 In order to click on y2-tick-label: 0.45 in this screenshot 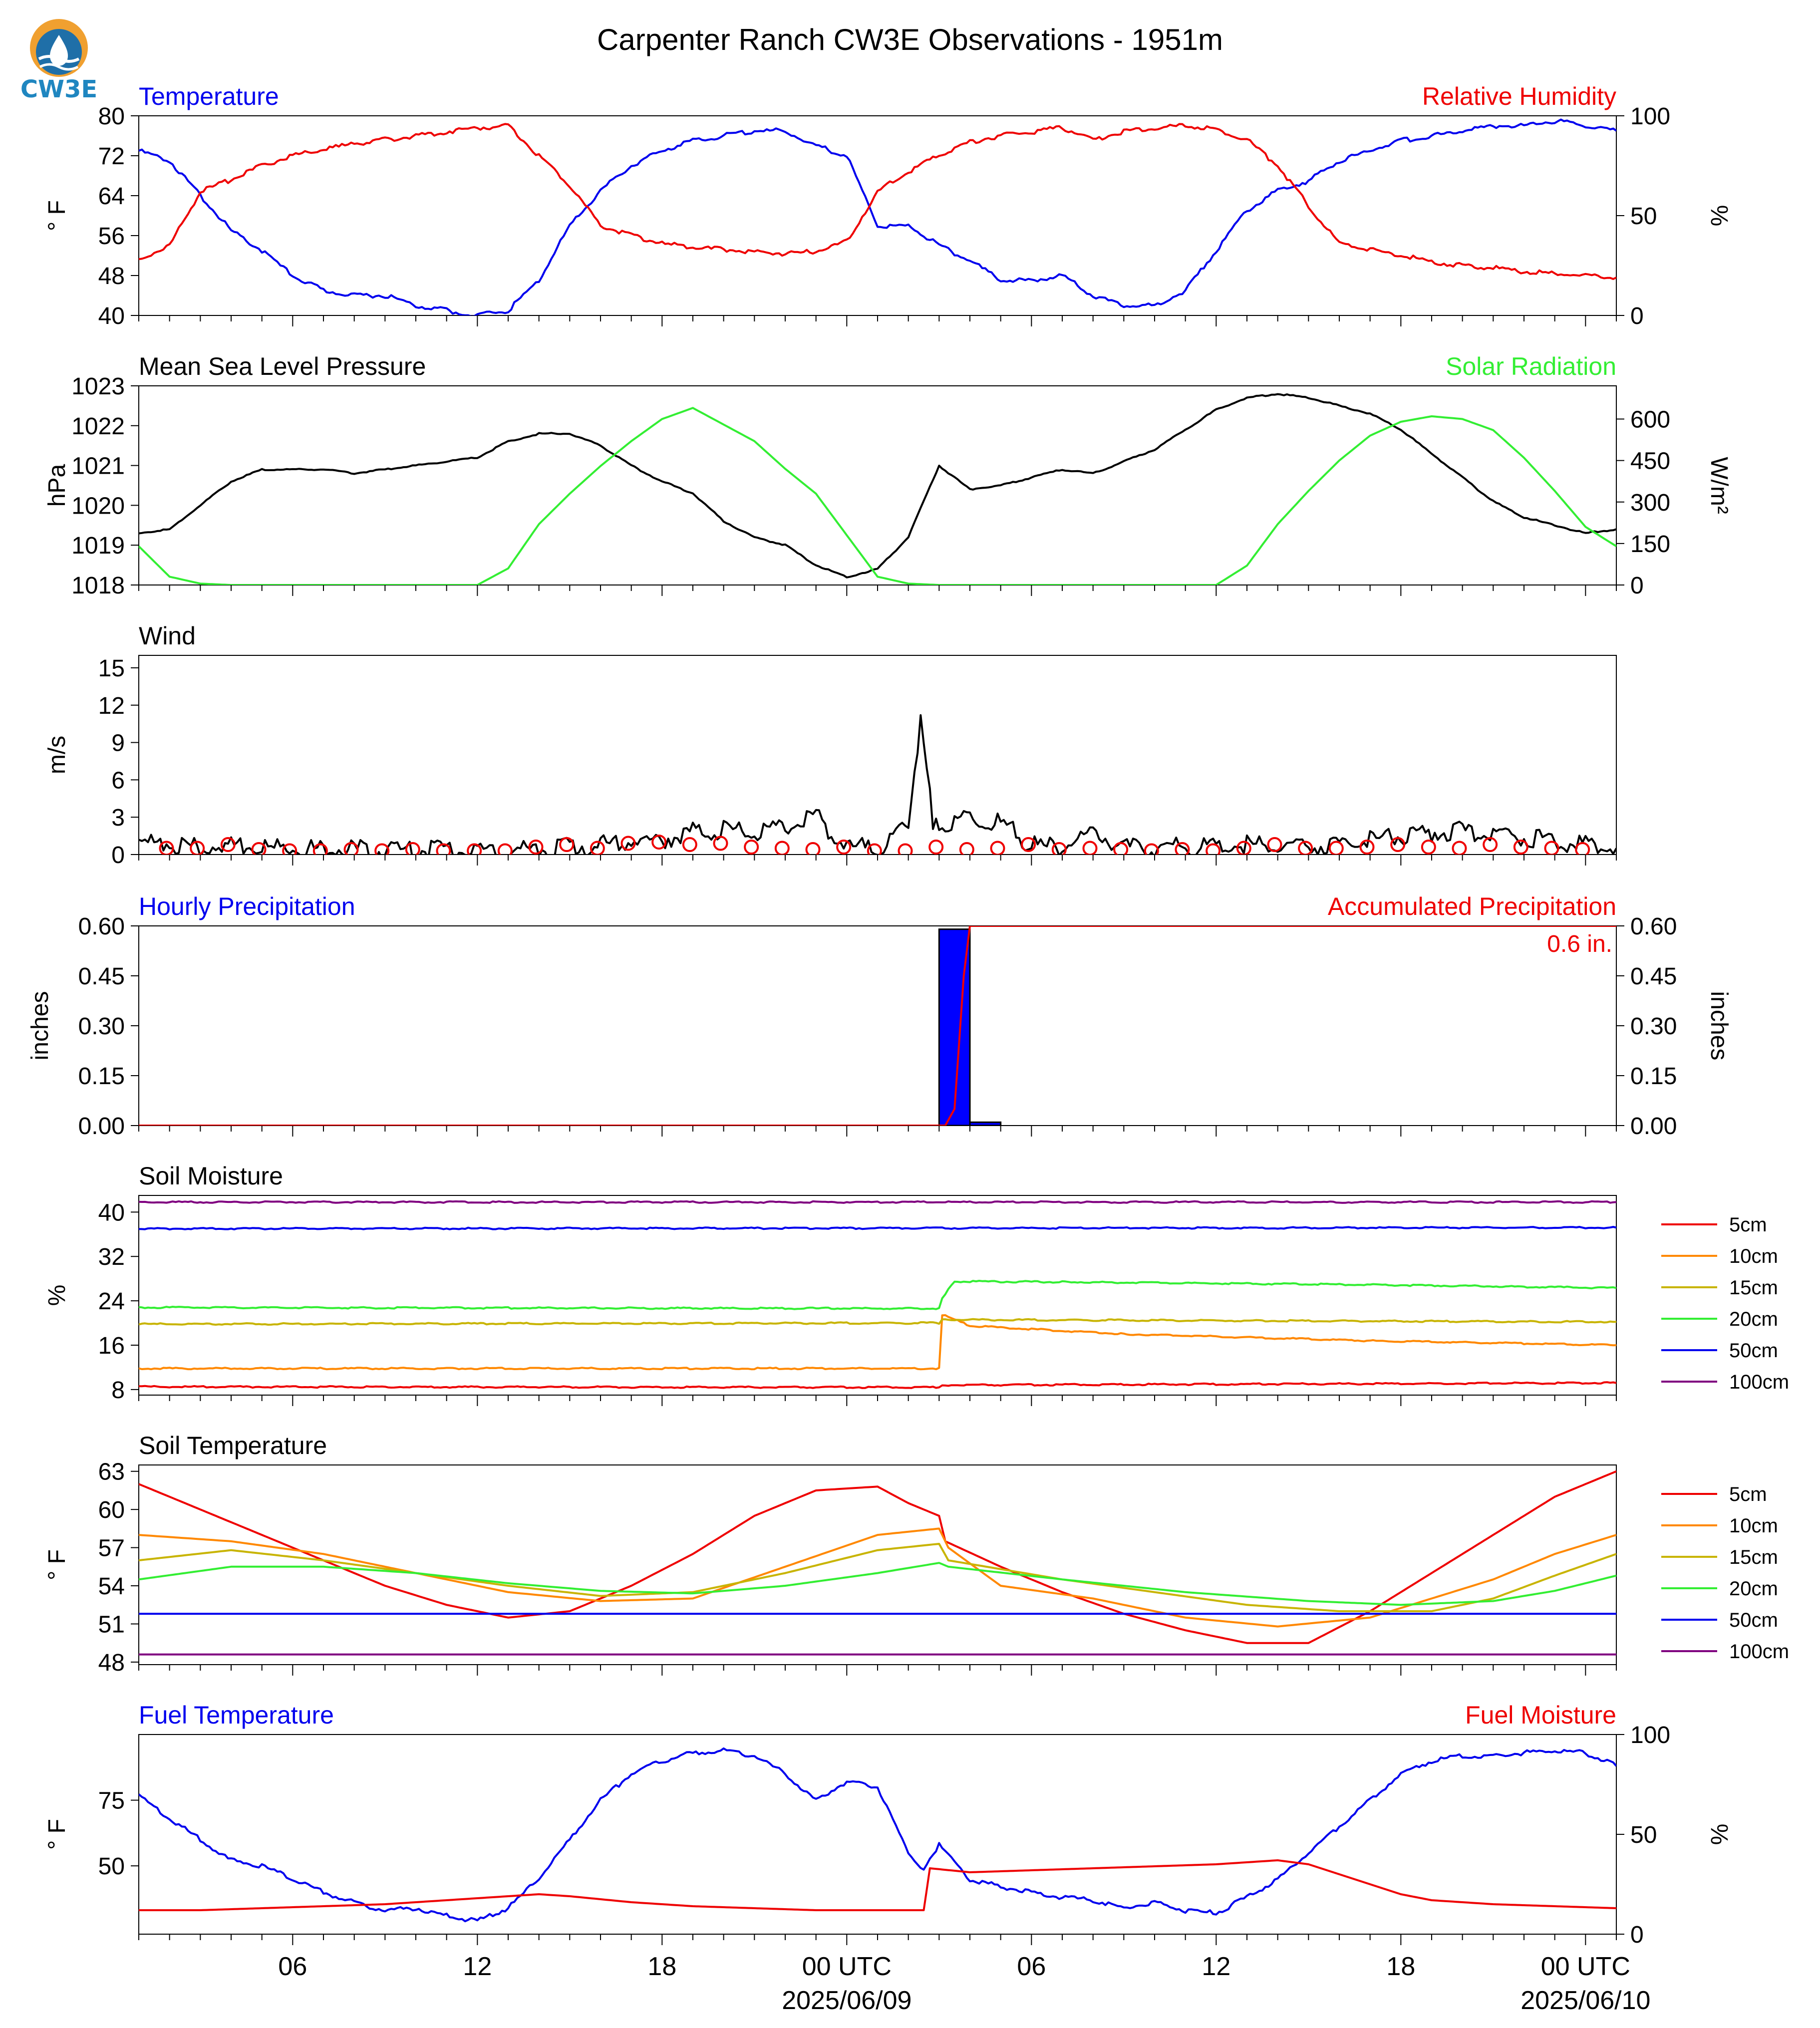, I will do `click(1653, 976)`.